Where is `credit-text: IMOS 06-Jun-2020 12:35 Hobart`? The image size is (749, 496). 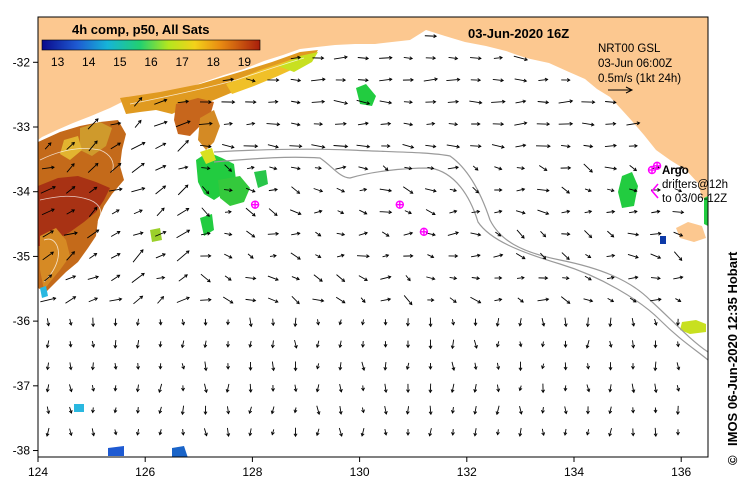 credit-text: IMOS 06-Jun-2020 12:35 Hobart is located at coordinates (732, 348).